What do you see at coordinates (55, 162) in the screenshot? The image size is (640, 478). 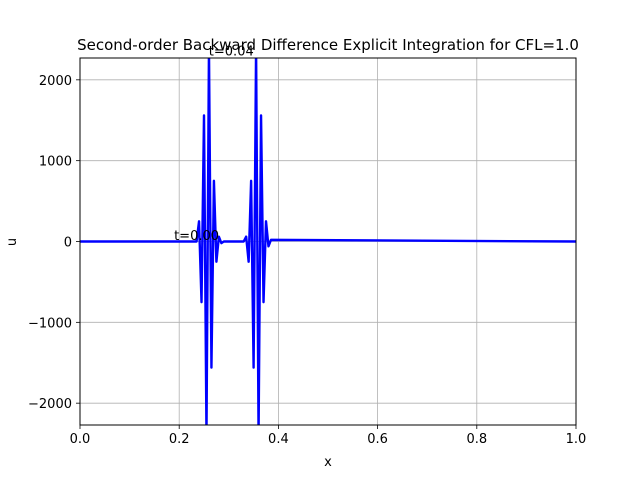 I see `y-tick-label: 1000` at bounding box center [55, 162].